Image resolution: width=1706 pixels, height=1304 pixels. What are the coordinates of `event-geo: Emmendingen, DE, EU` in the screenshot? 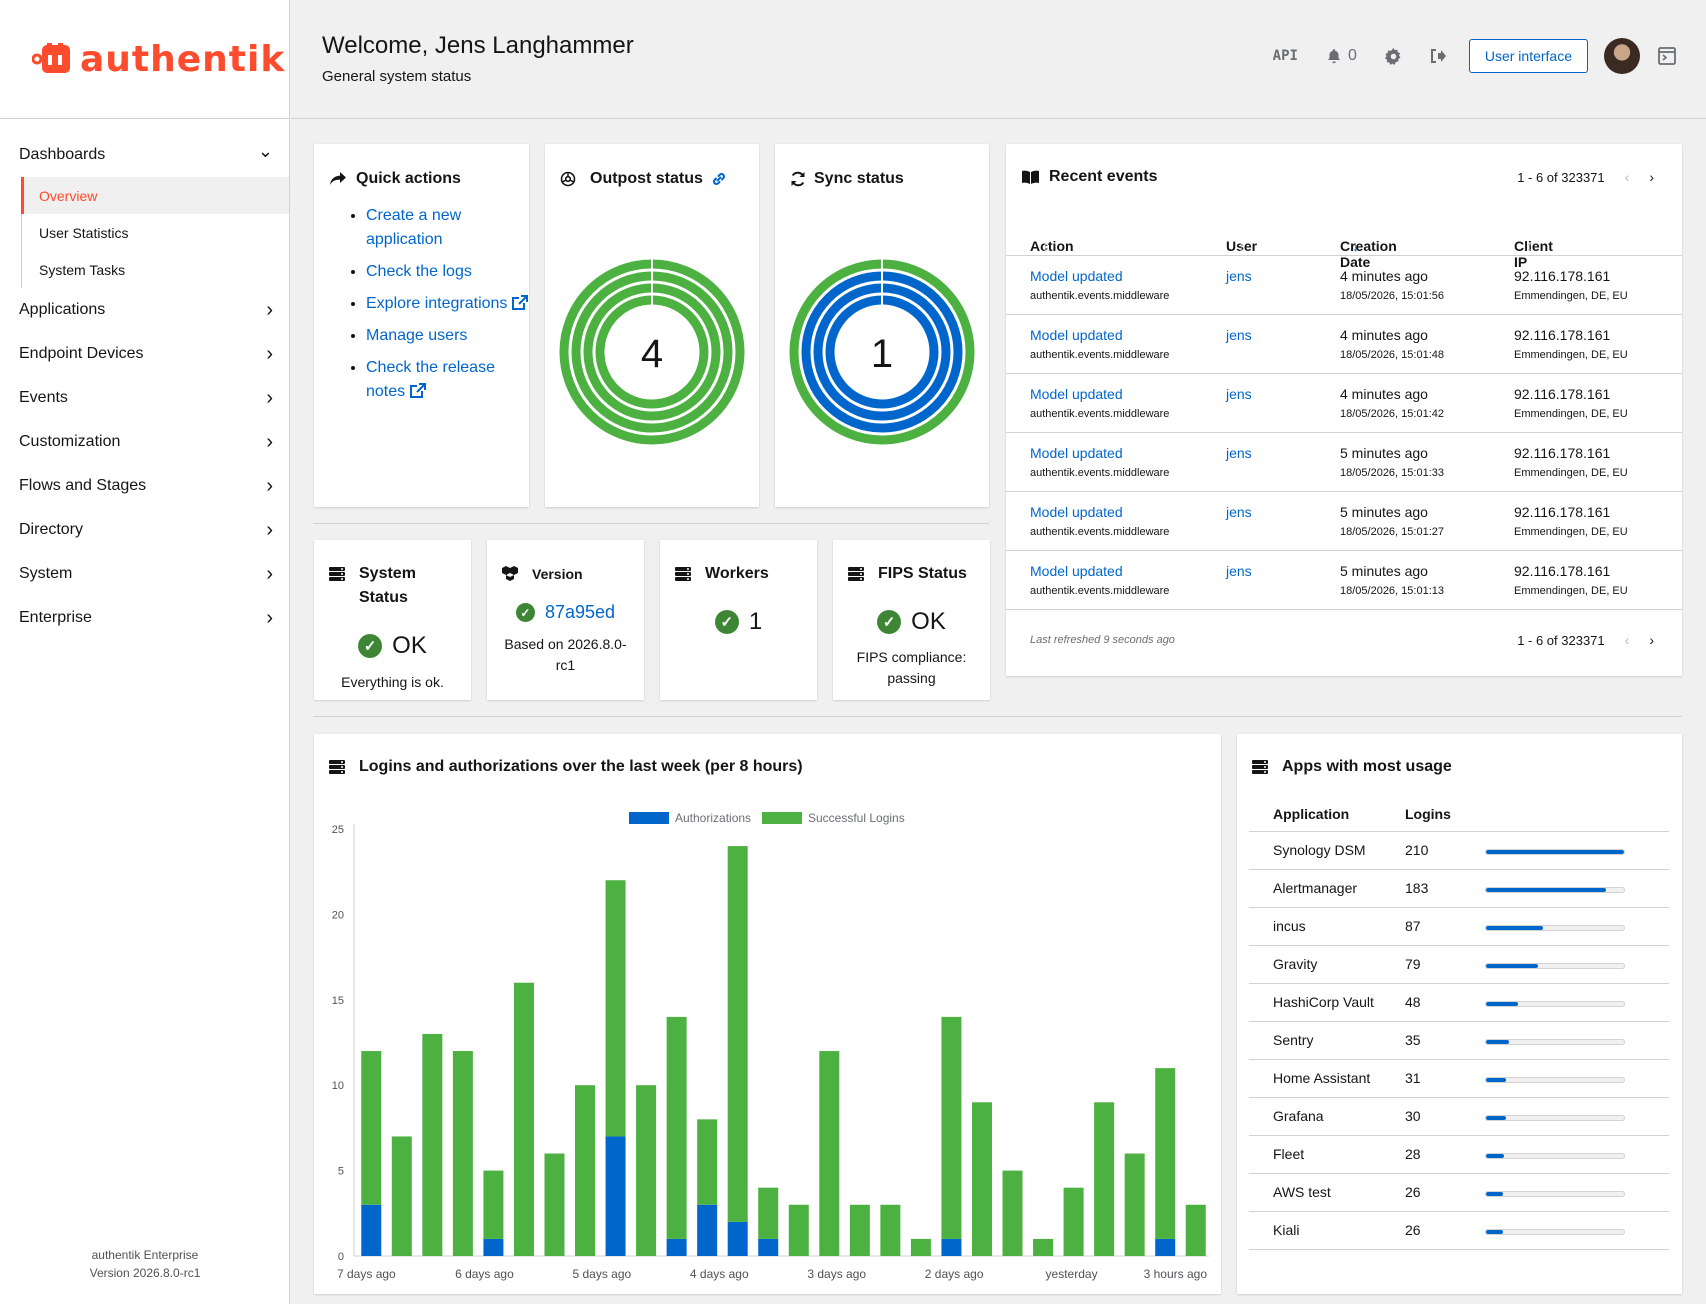 It's located at (1571, 473).